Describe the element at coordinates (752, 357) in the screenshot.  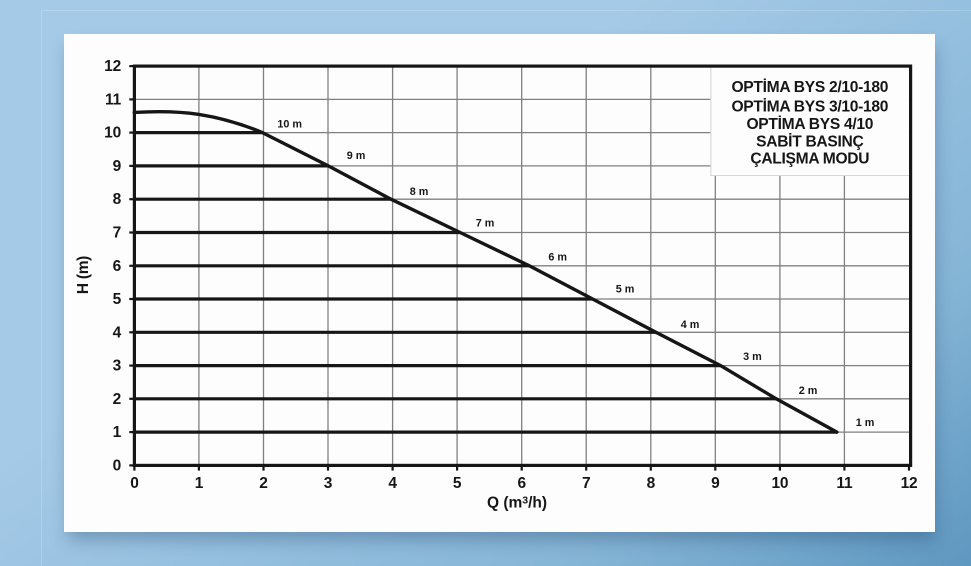
I see `svg-text: 3 m` at that location.